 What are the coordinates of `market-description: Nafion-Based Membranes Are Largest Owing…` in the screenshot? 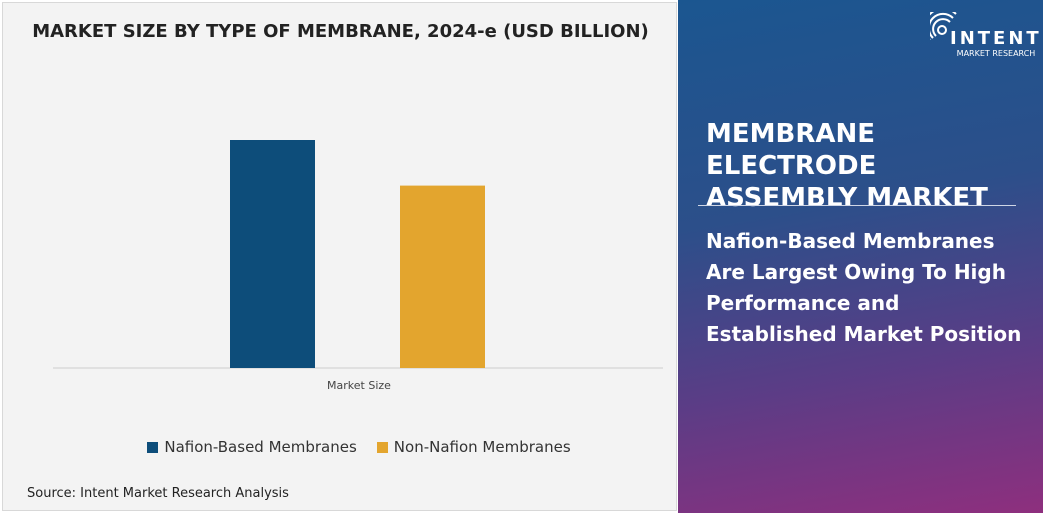 It's located at (864, 287).